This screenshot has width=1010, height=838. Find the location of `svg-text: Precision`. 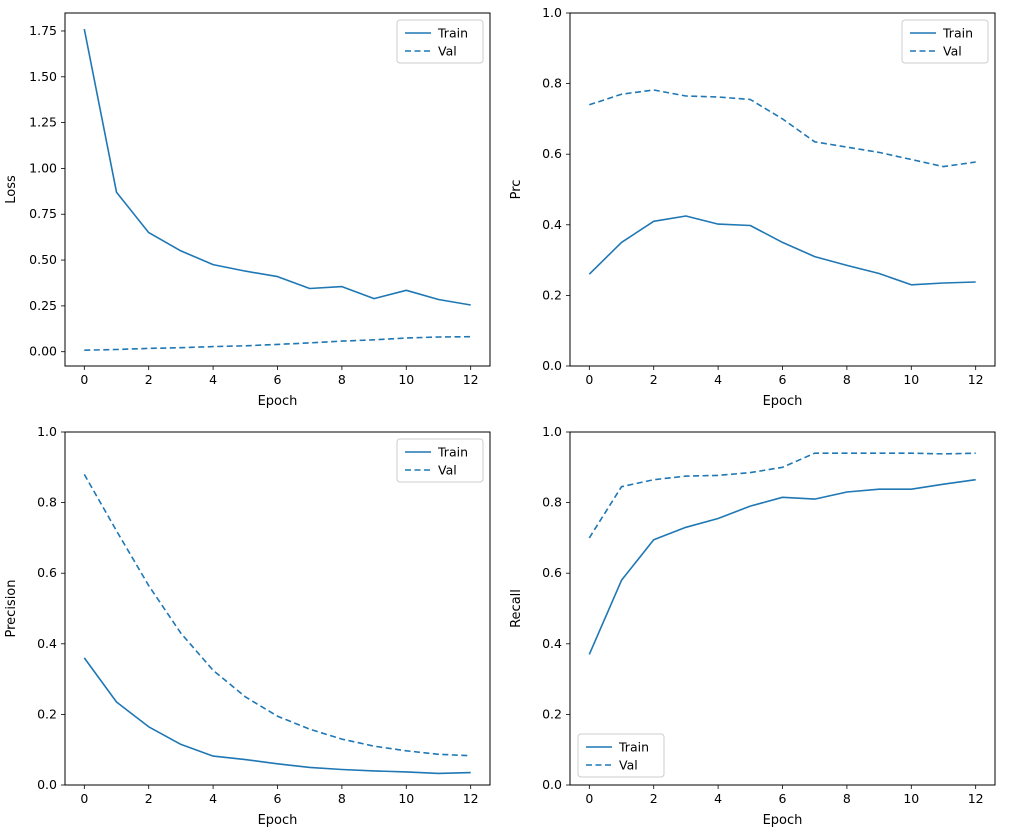

svg-text: Precision is located at coordinates (11, 608).